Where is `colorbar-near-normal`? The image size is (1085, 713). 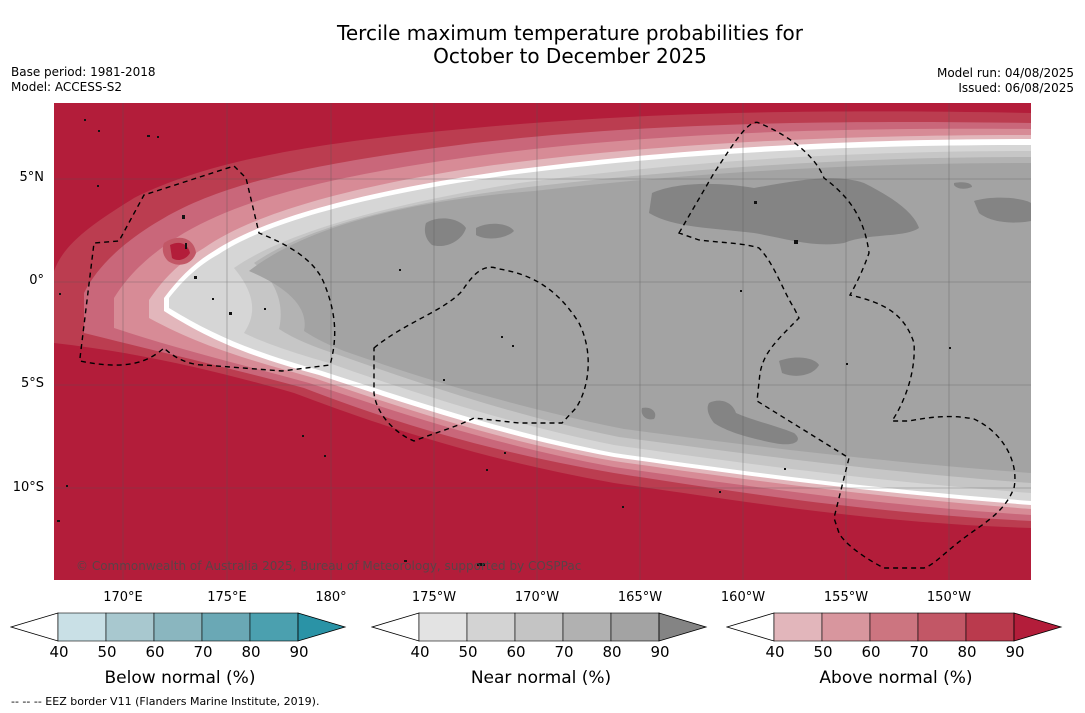 colorbar-near-normal is located at coordinates (539, 627).